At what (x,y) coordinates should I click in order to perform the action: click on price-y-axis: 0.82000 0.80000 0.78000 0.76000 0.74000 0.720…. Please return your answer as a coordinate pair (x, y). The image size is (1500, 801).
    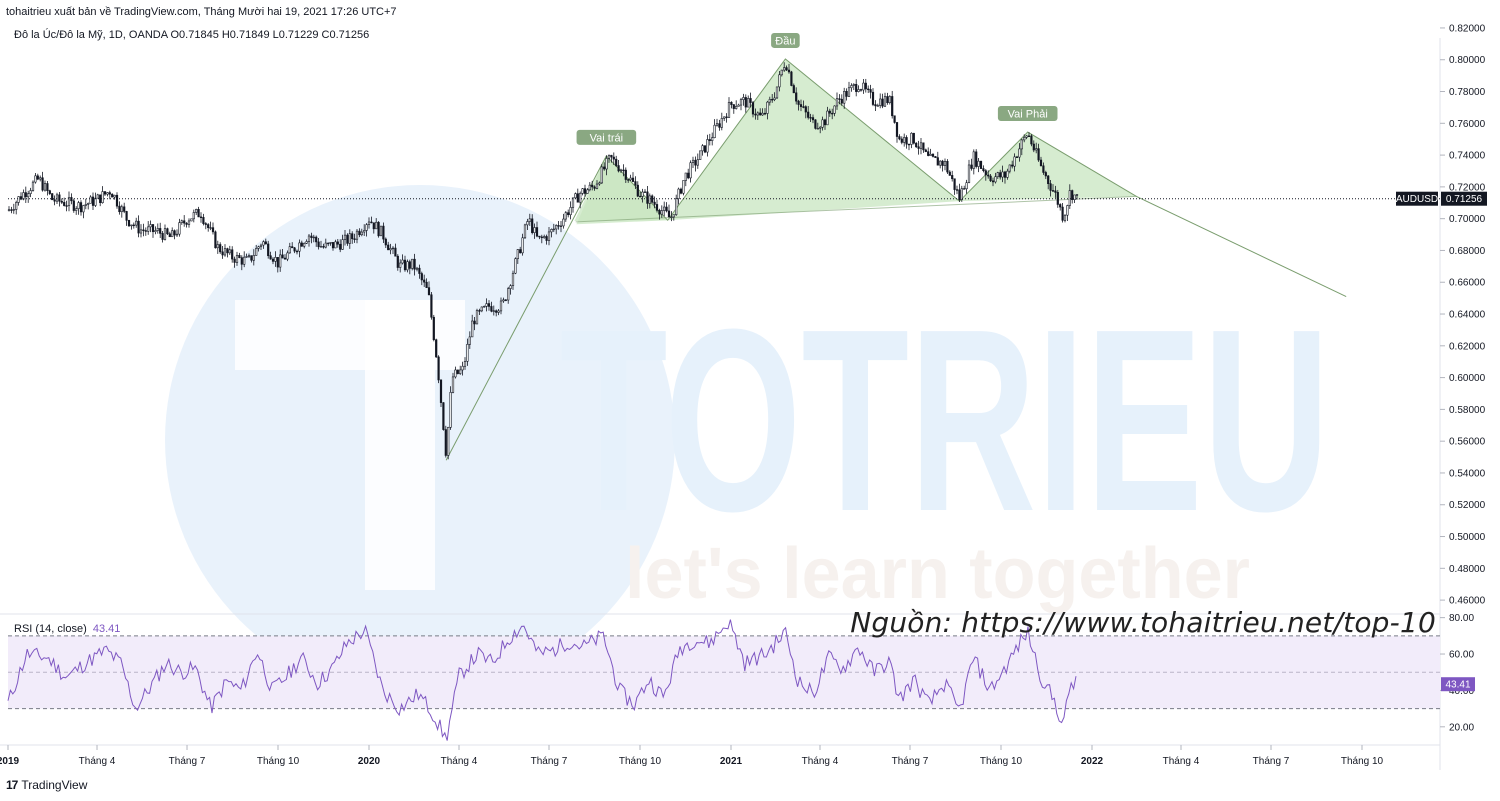
    Looking at the image, I should click on (1463, 315).